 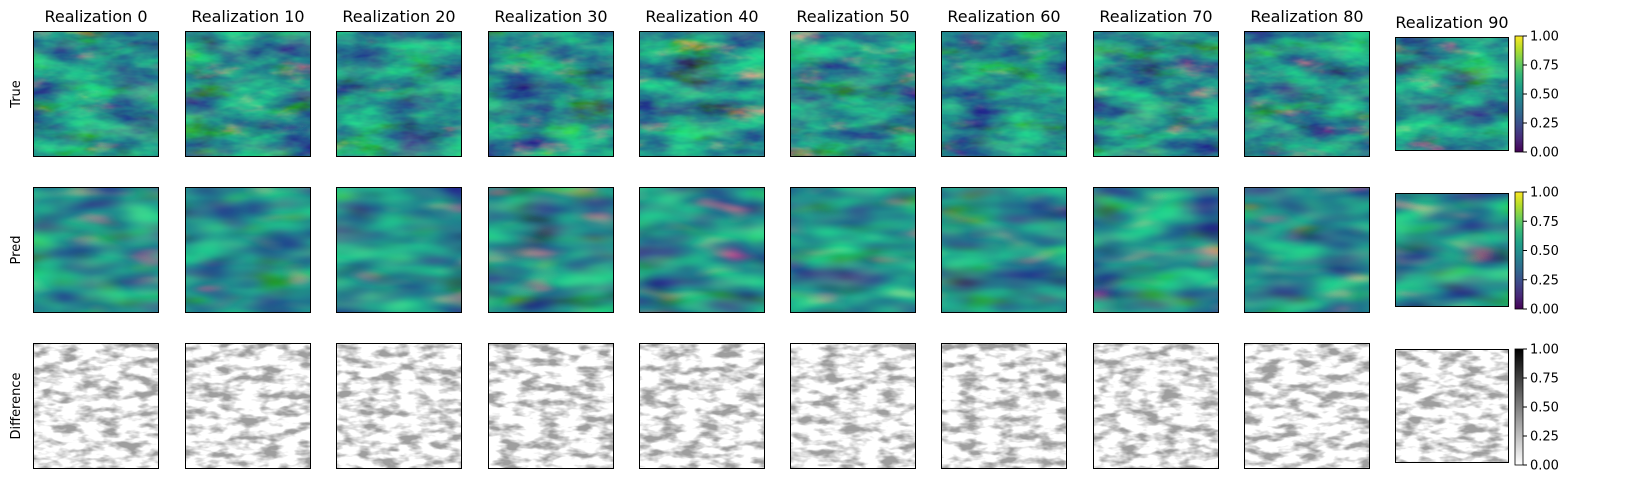 I want to click on column-title: Realization 80, so click(x=1306, y=16).